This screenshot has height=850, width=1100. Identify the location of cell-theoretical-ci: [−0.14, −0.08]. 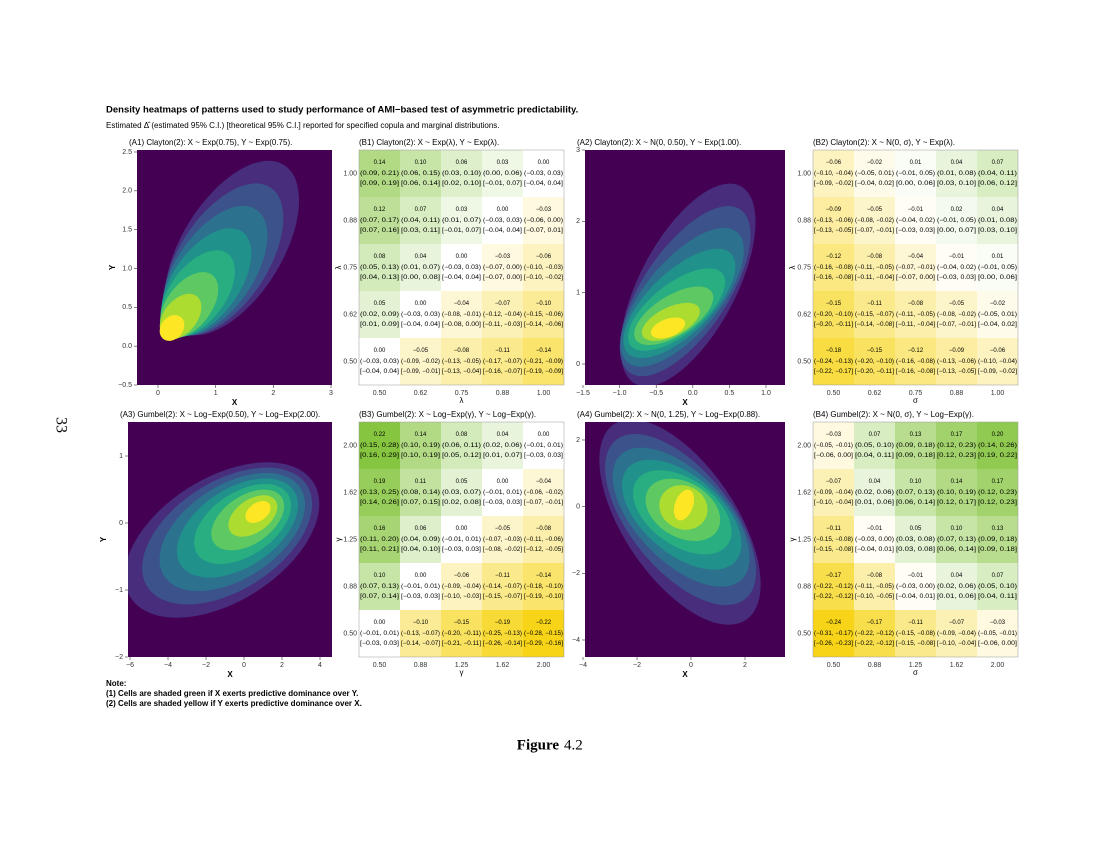
(874, 325).